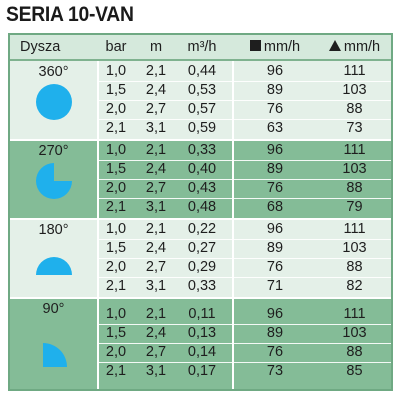 The width and height of the screenshot is (400, 400). Describe the element at coordinates (202, 169) in the screenshot. I see `cell-flow: 0,40` at that location.